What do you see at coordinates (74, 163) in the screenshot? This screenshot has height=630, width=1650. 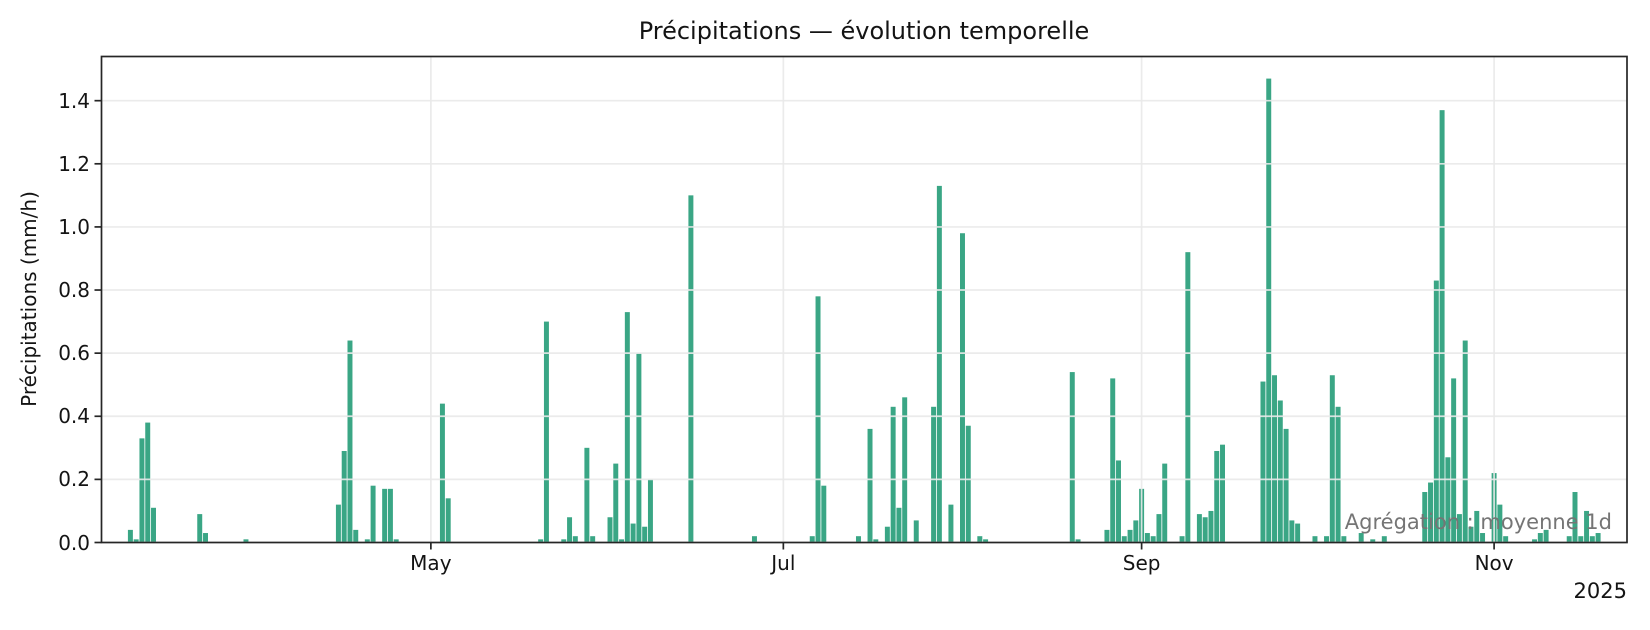 I see `y-tick-label: 1.2` at bounding box center [74, 163].